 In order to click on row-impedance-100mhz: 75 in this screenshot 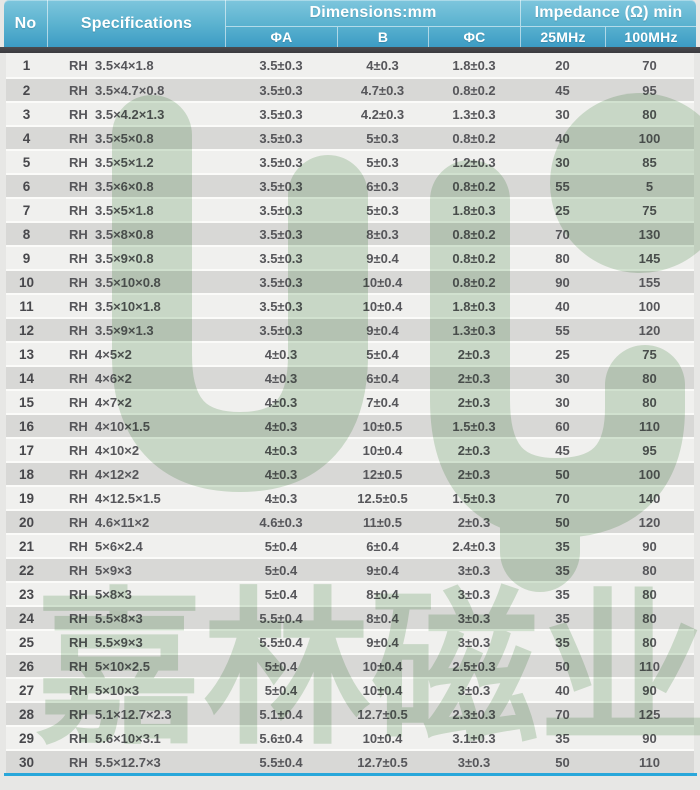, I will do `click(649, 210)`.